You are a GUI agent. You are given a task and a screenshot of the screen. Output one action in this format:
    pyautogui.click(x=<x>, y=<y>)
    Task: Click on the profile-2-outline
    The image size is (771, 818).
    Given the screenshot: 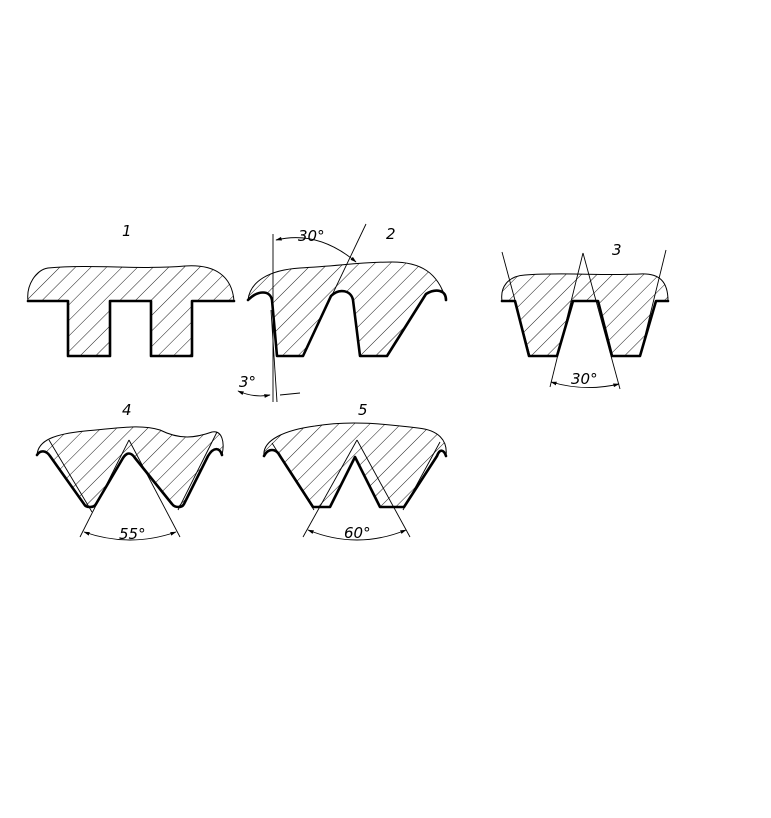 What is the action you would take?
    pyautogui.click(x=347, y=323)
    